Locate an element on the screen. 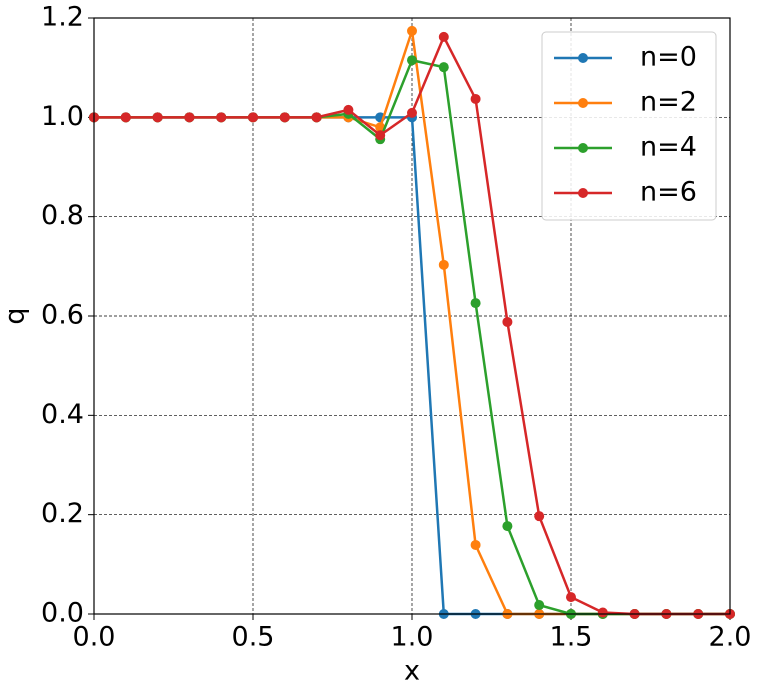  y-tick-label: 0.0 is located at coordinates (62, 613).